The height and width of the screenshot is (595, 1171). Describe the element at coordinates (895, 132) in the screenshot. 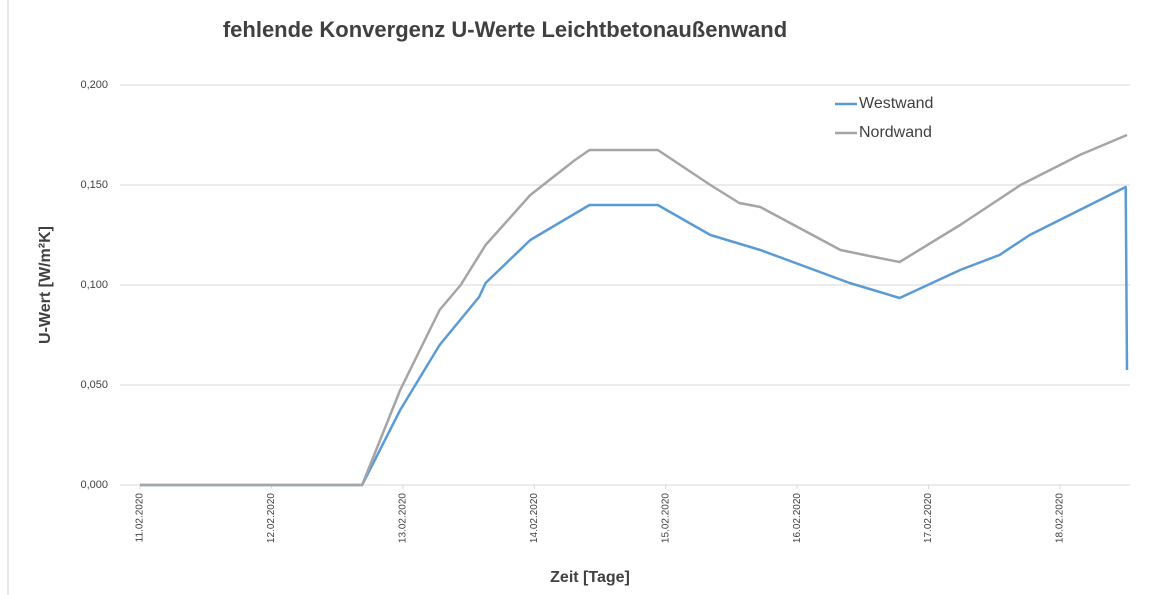

I see `legend-label: Nordwand` at that location.